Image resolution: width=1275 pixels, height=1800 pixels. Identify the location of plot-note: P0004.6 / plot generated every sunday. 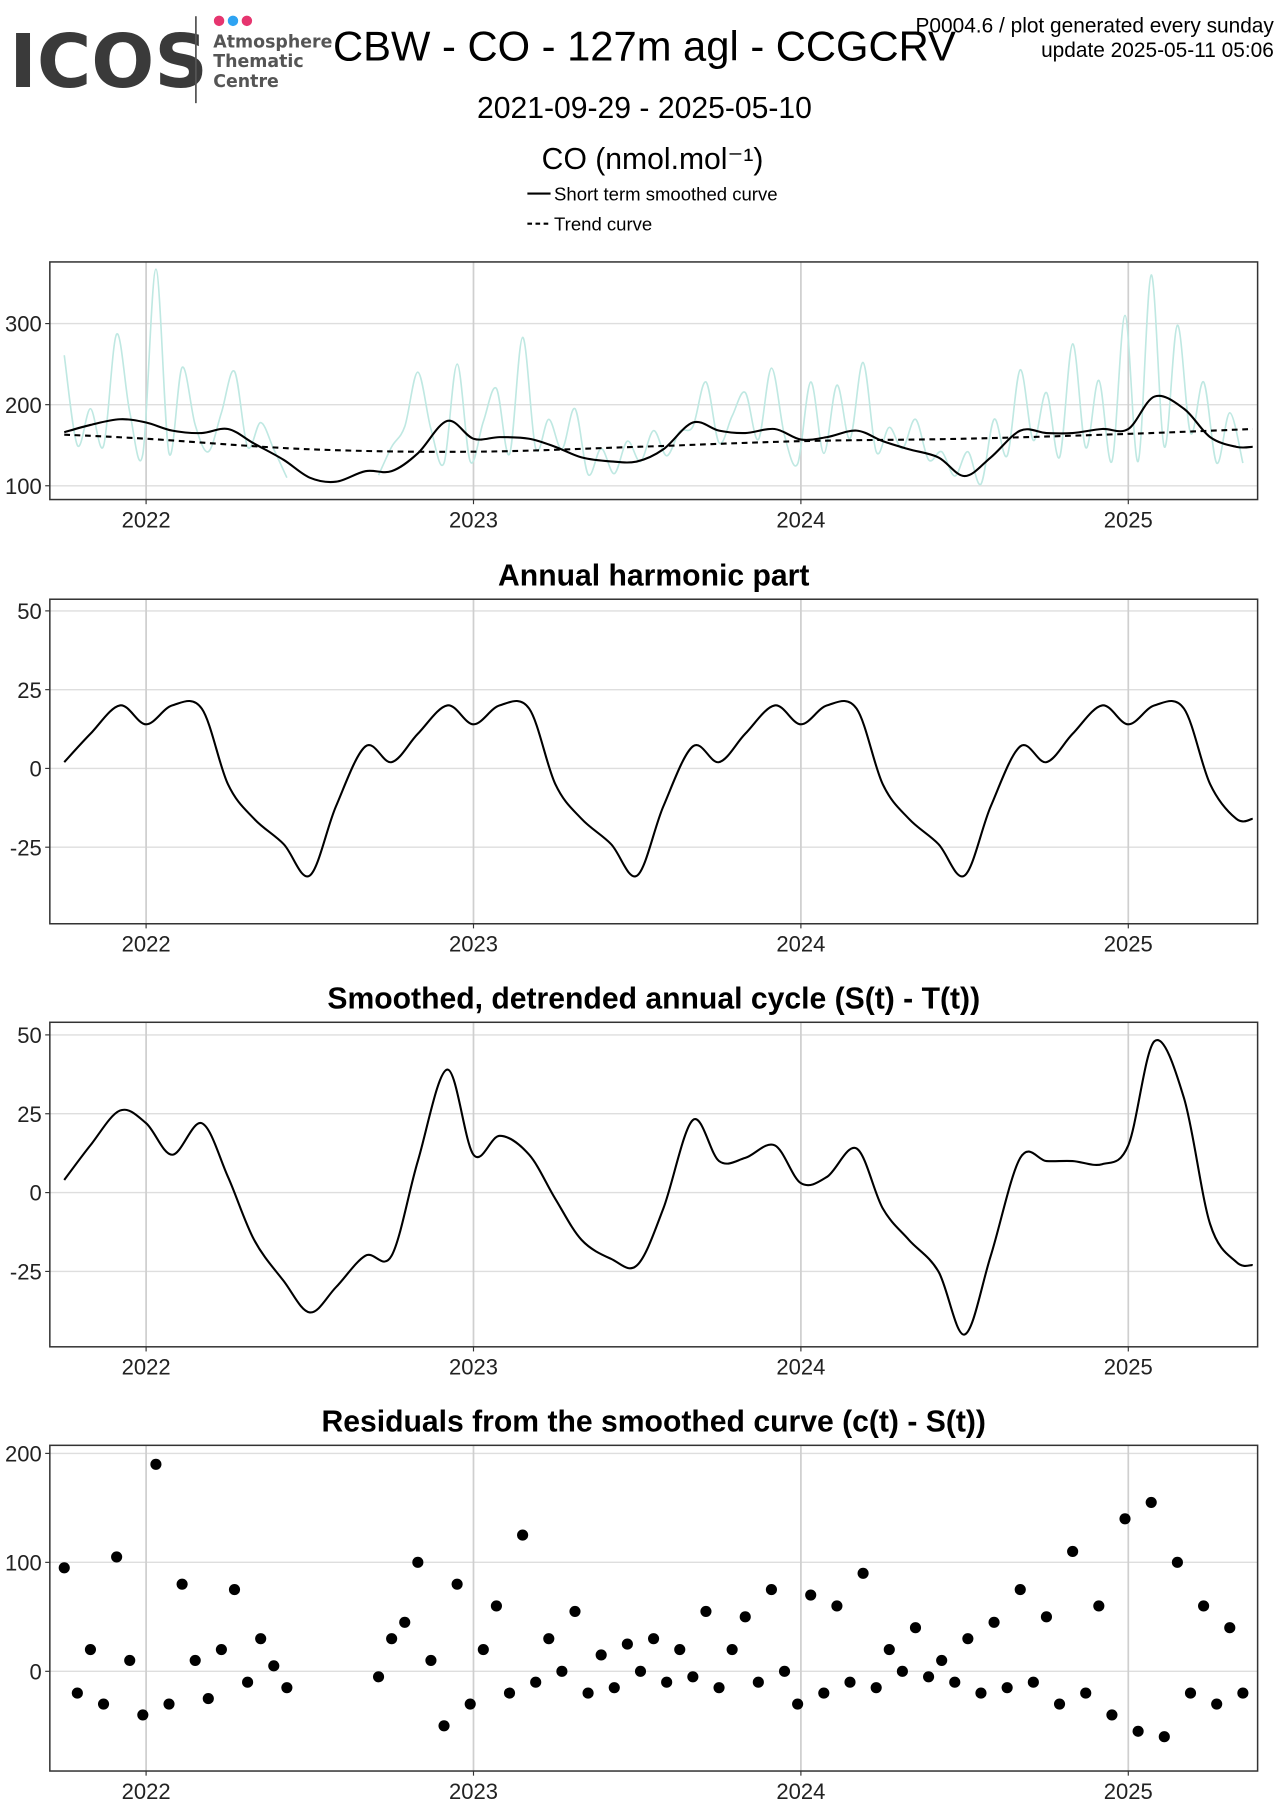
(1094, 25).